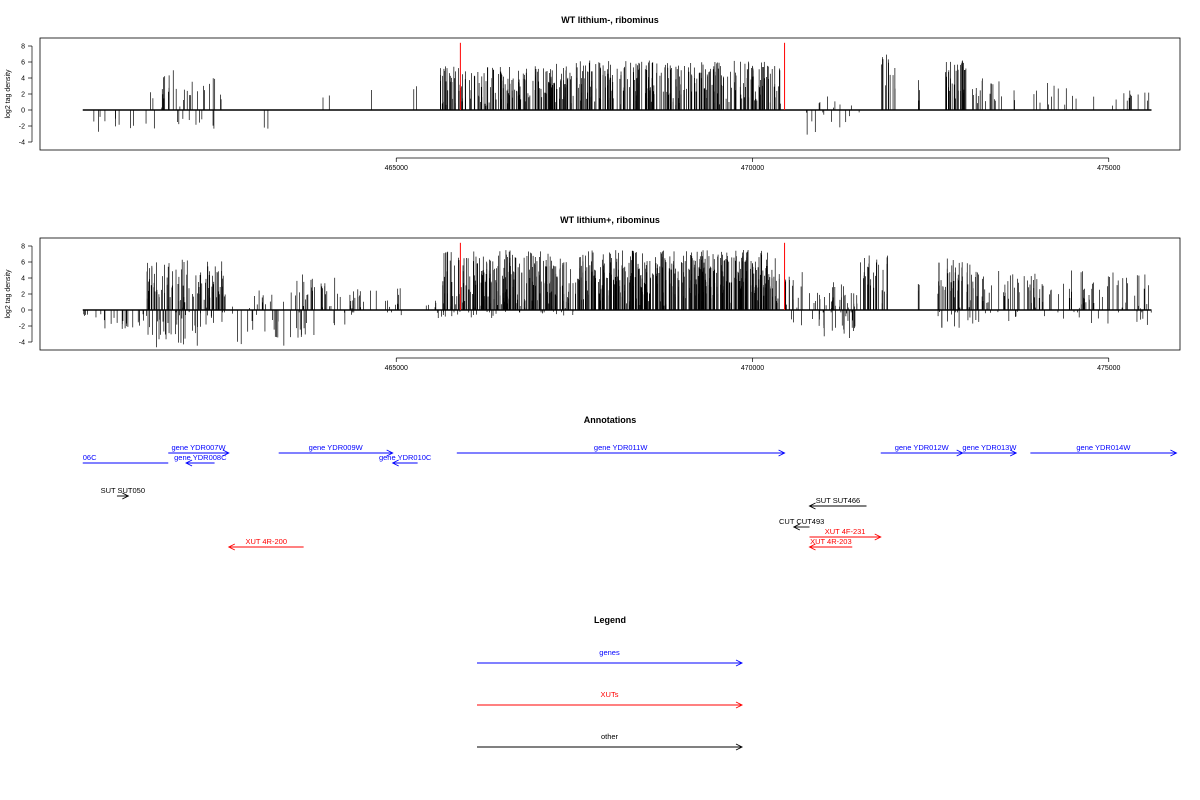 This screenshot has width=1200, height=800. What do you see at coordinates (610, 220) in the screenshot?
I see `panel-title: WT lithium+, ribominus` at bounding box center [610, 220].